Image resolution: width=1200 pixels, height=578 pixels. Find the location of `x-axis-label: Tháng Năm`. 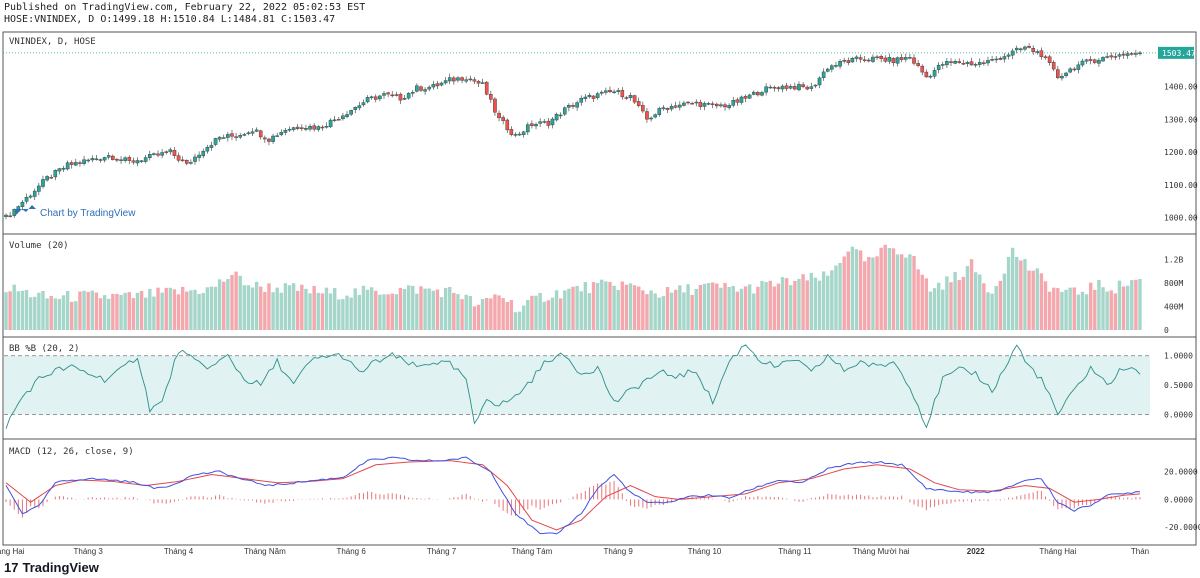

x-axis-label: Tháng Năm is located at coordinates (265, 551).